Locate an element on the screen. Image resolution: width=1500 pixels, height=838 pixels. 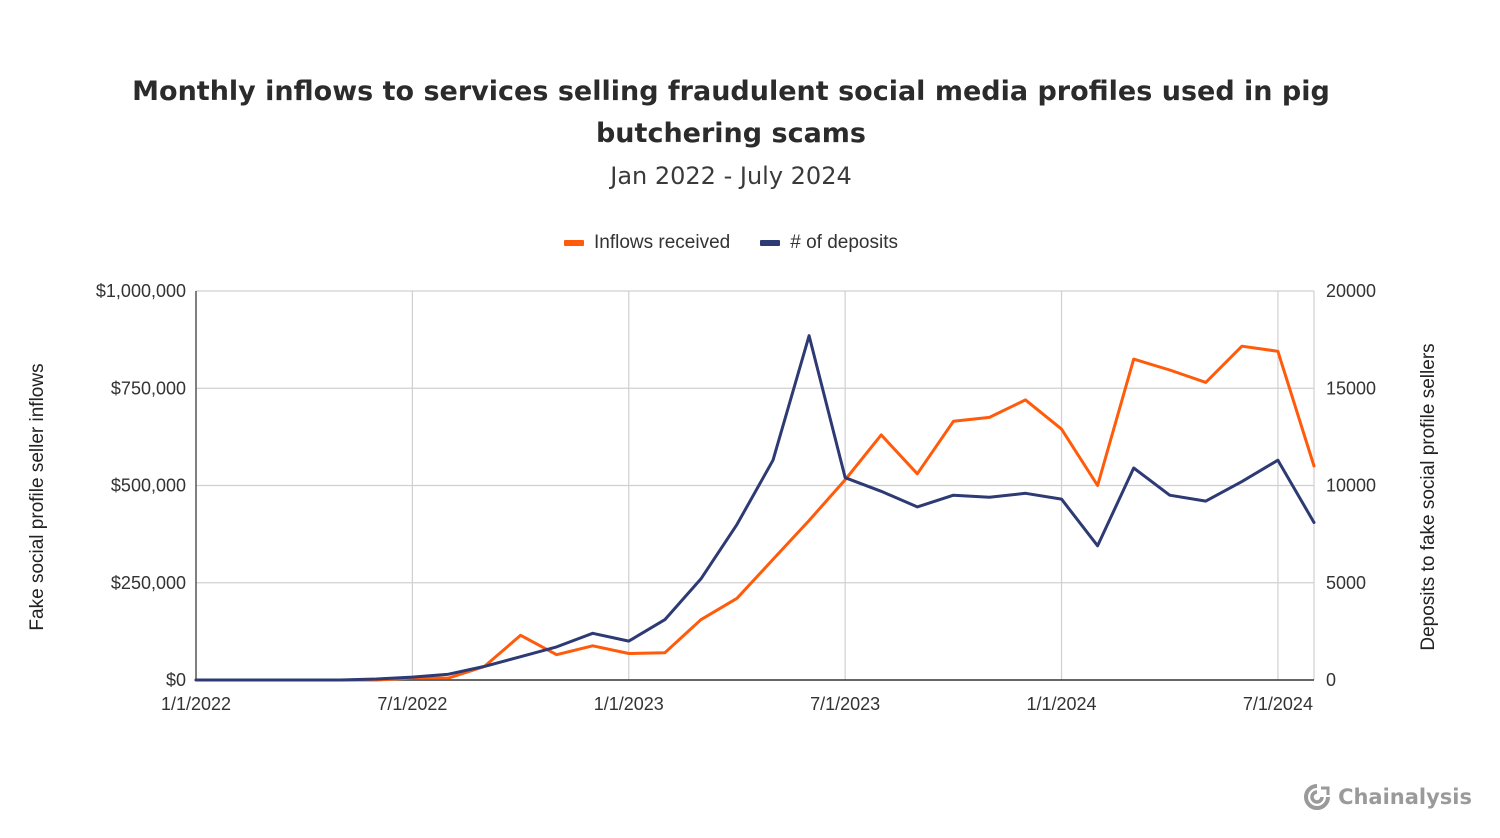
legend-item-inflows: Inflows received is located at coordinates (647, 243).